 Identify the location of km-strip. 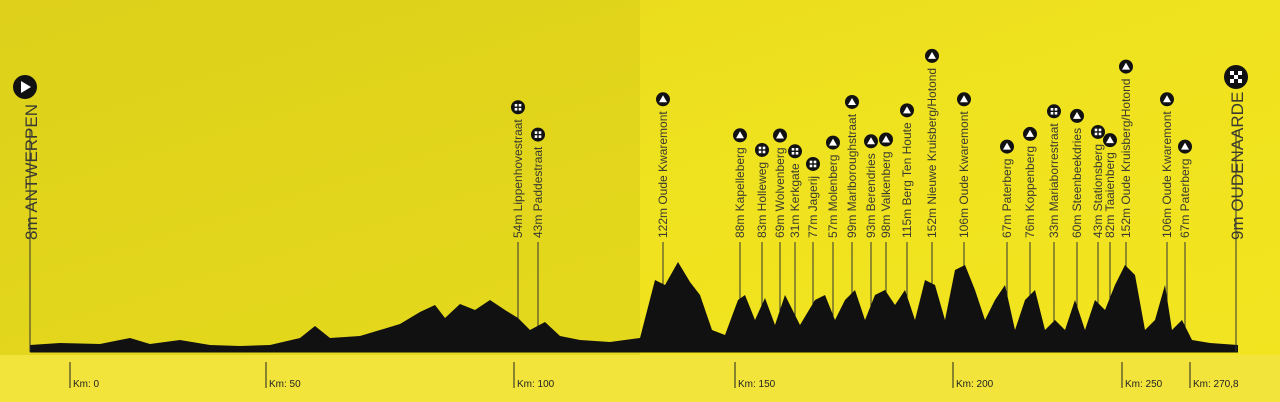
(640, 378).